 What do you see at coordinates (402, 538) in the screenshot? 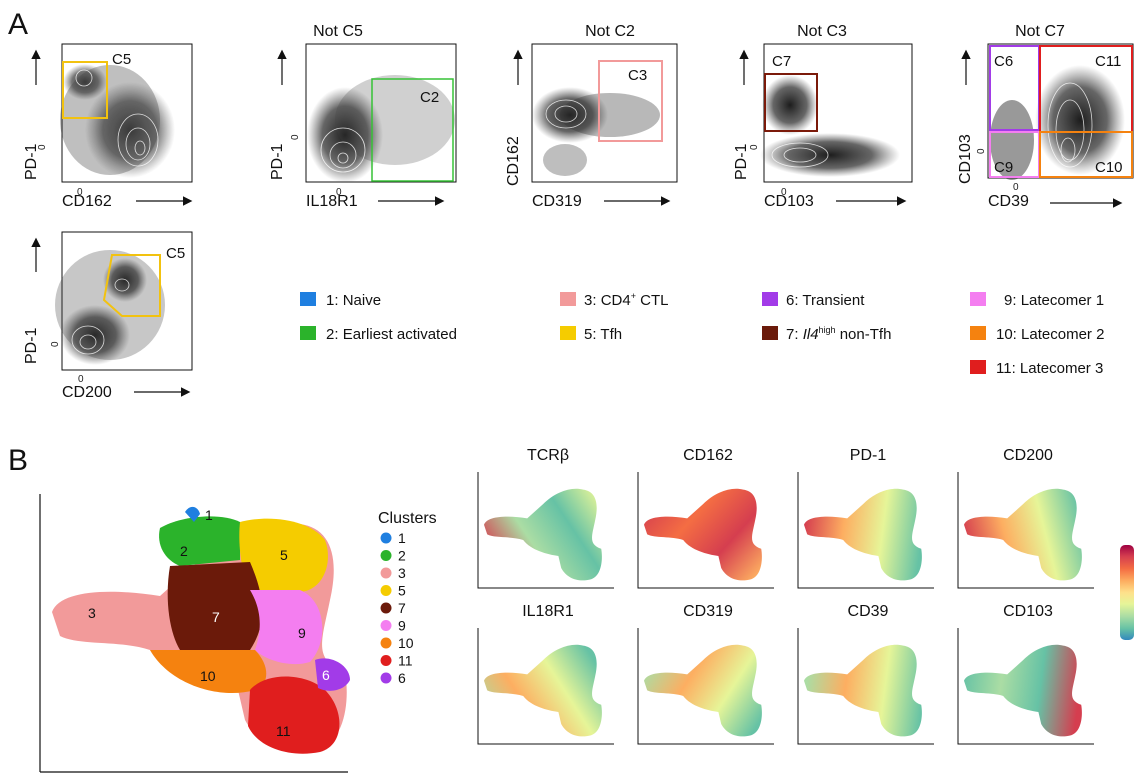
I see `cluster-id-label: 1` at bounding box center [402, 538].